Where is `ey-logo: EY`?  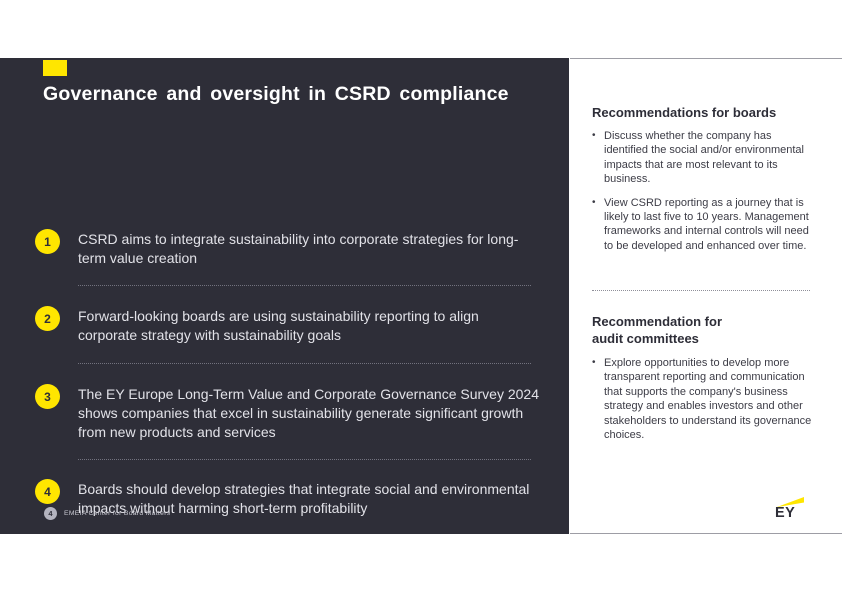
ey-logo: EY is located at coordinates (790, 510).